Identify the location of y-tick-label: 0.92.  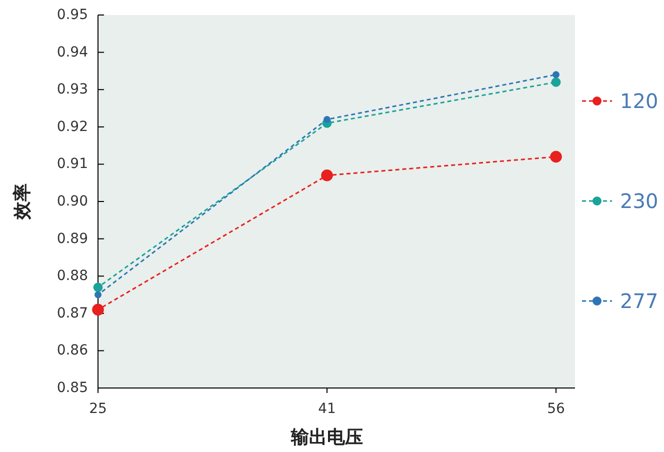
(72, 126).